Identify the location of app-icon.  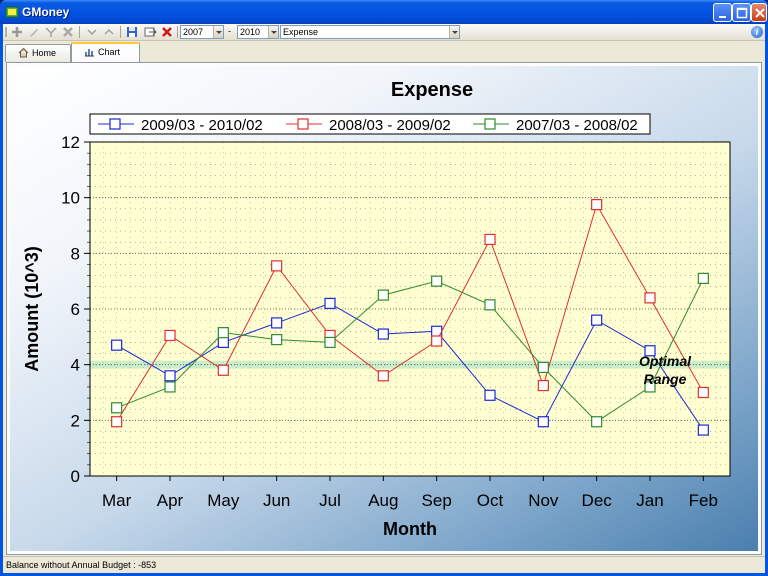
(12, 12).